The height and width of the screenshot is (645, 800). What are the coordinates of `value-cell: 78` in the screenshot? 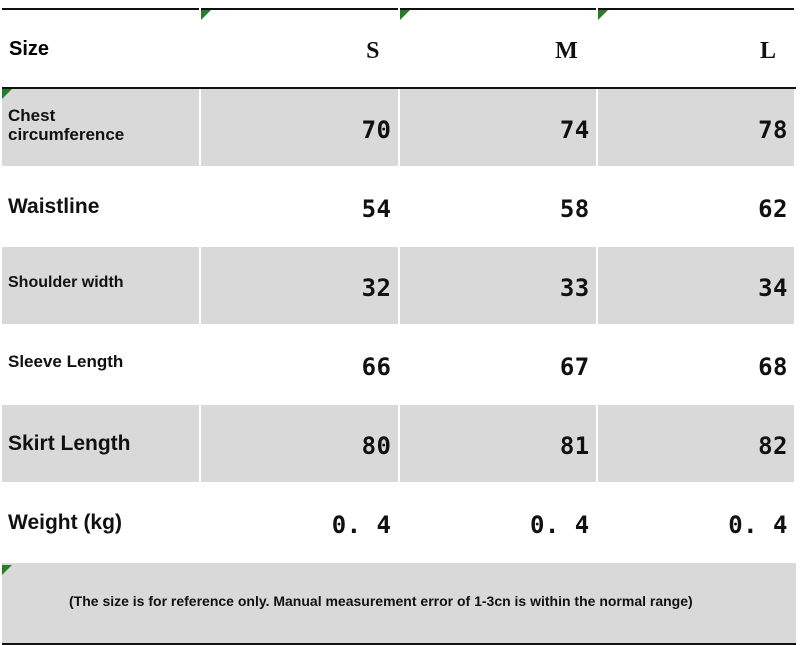 It's located at (696, 128).